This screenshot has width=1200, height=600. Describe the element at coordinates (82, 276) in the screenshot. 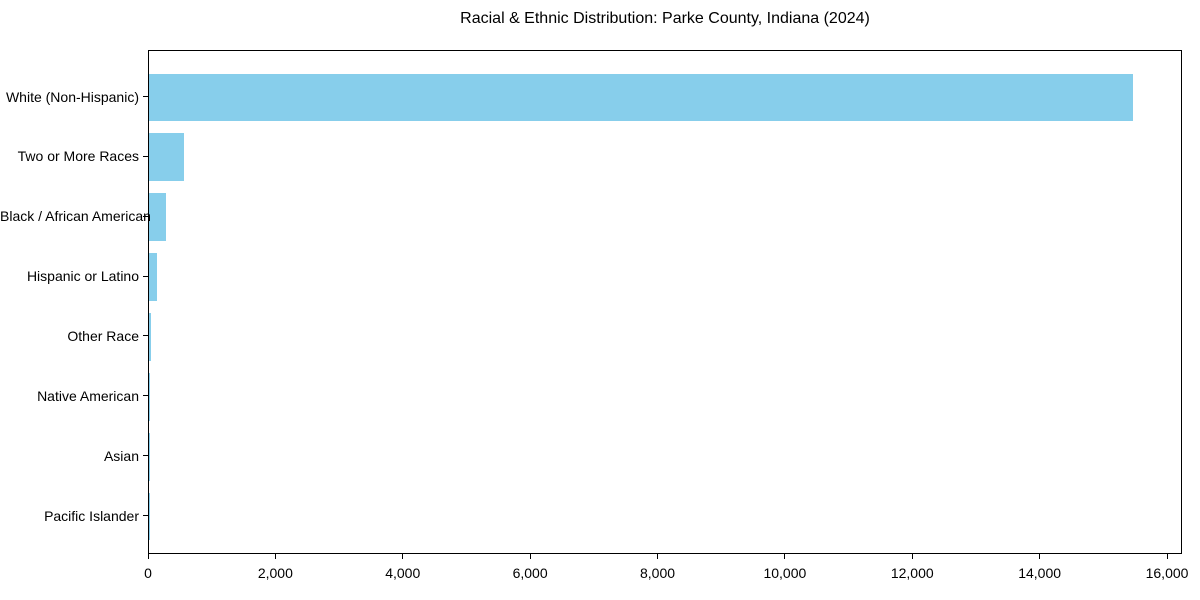

I see `y-label-hispanic-or-latino: Hispanic or Latino` at that location.